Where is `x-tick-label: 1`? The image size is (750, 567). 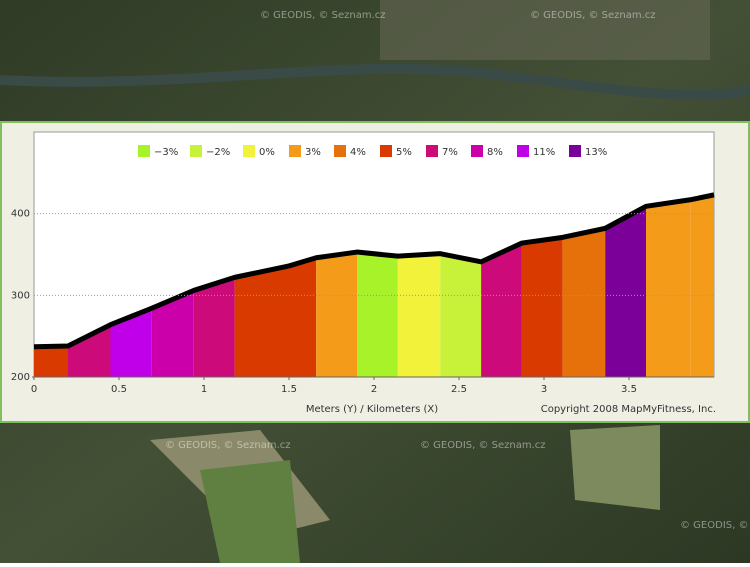 x-tick-label: 1 is located at coordinates (204, 389).